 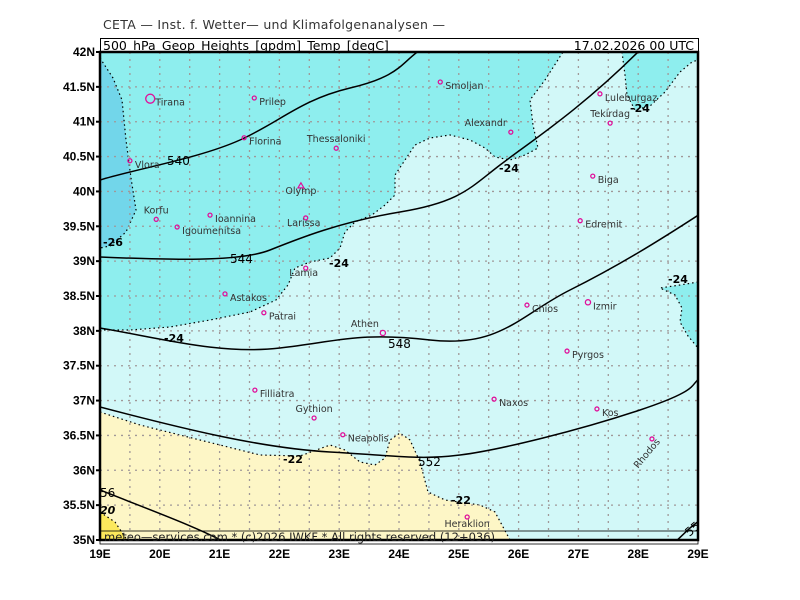 What do you see at coordinates (79, 226) in the screenshot?
I see `lat-tick-label: 39.5N` at bounding box center [79, 226].